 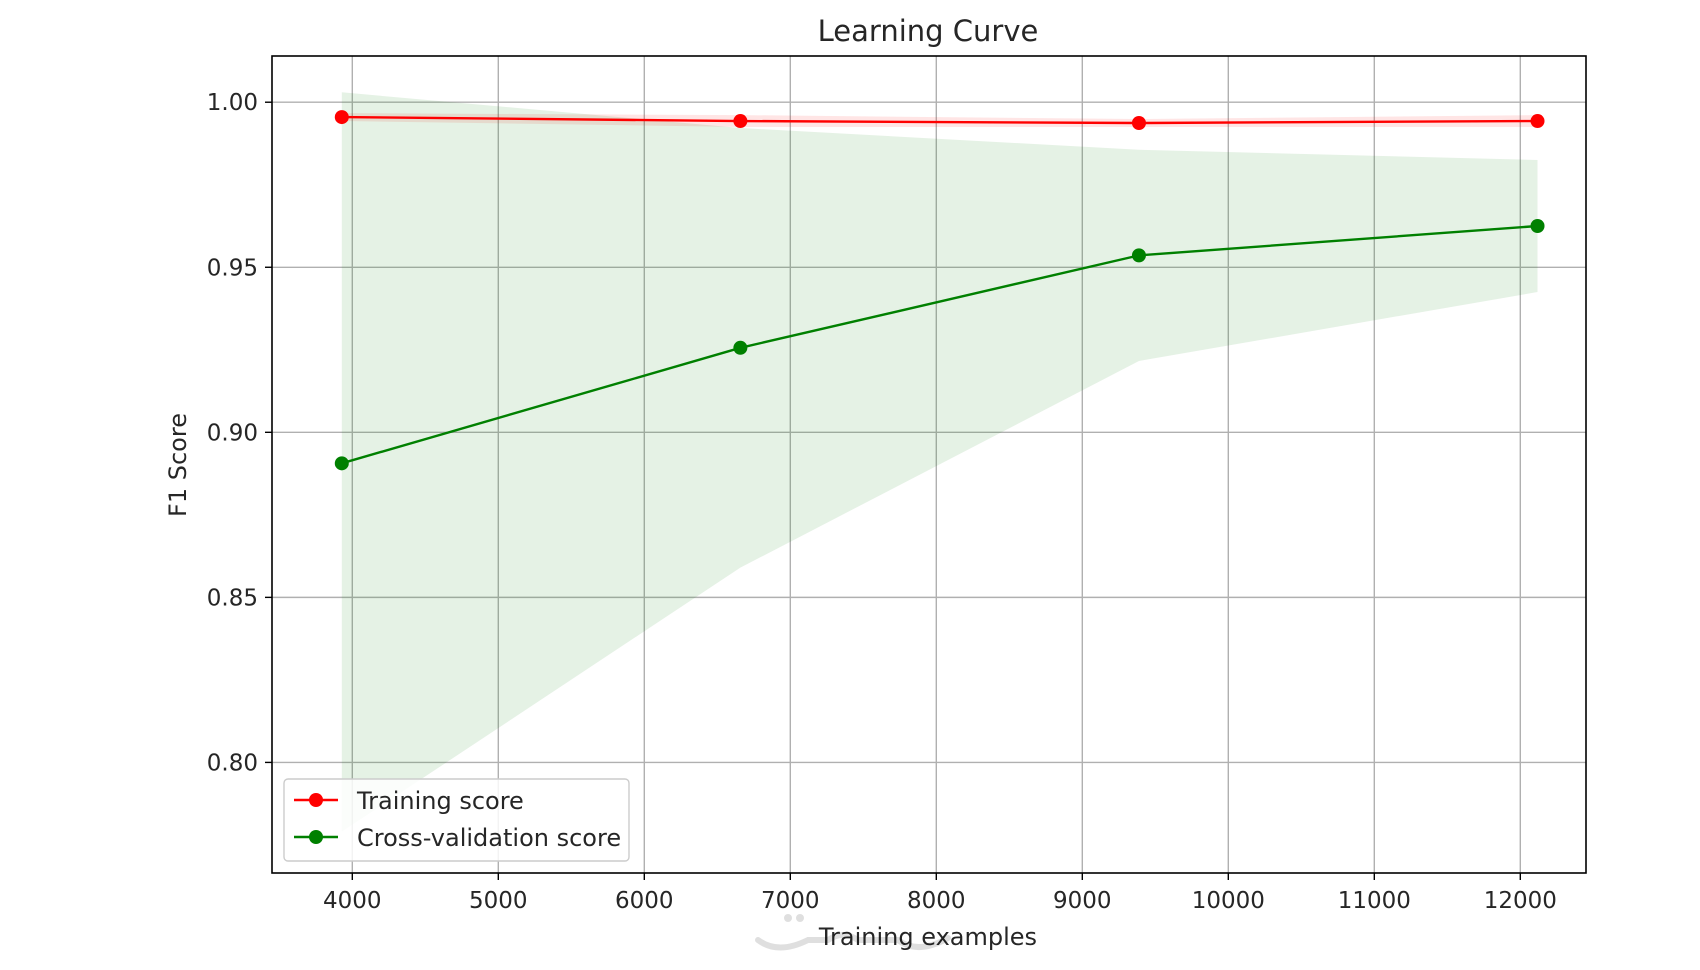 I want to click on chart-title: Learning Curve, so click(x=928, y=31).